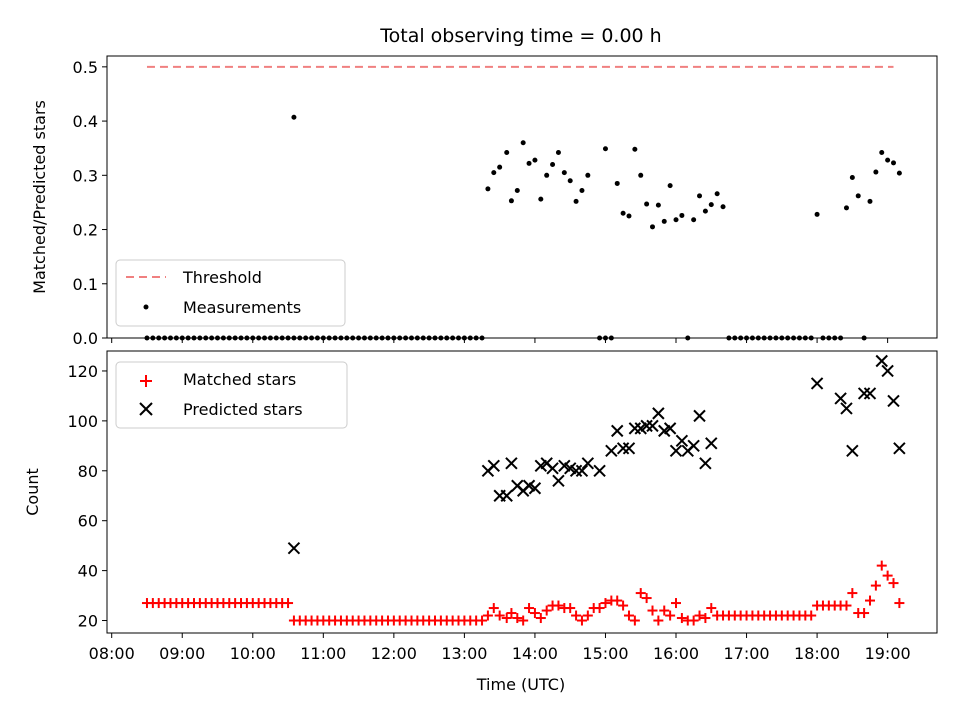  Describe the element at coordinates (146, 409) in the screenshot. I see `legend-predicted-swatch` at that location.